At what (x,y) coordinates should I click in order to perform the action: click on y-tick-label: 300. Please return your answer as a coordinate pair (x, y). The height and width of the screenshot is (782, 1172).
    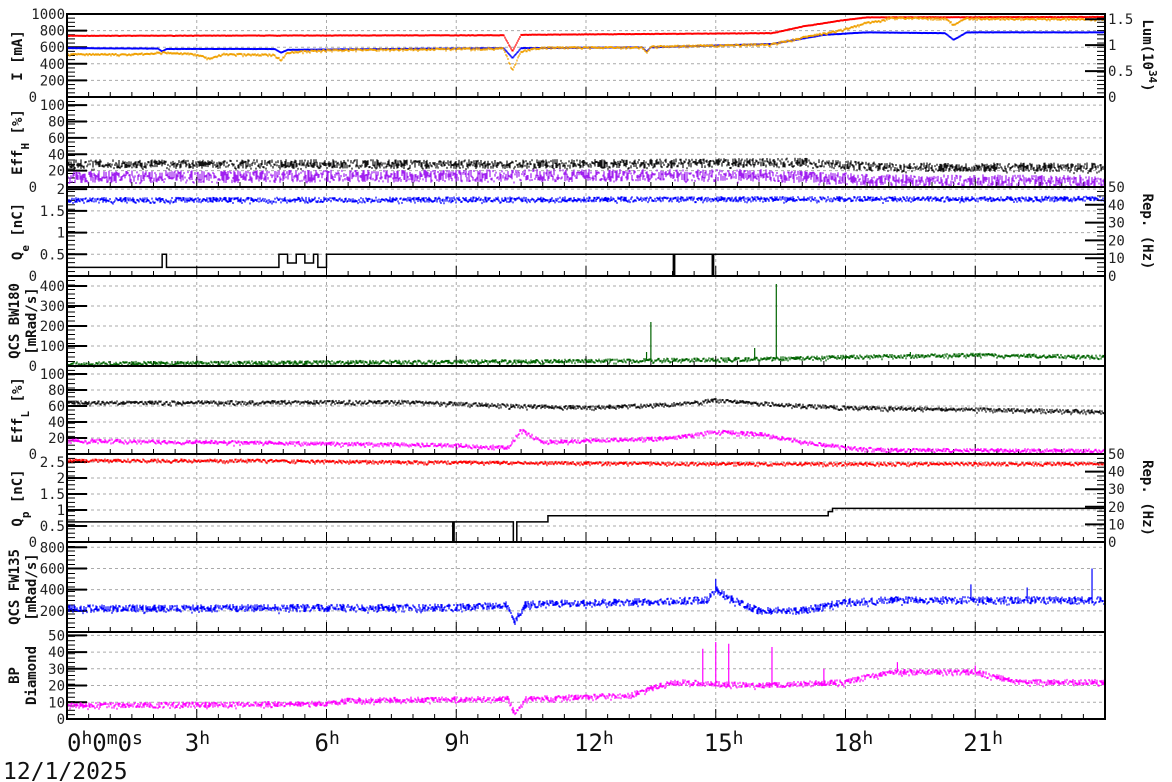
    Looking at the image, I should click on (52, 307).